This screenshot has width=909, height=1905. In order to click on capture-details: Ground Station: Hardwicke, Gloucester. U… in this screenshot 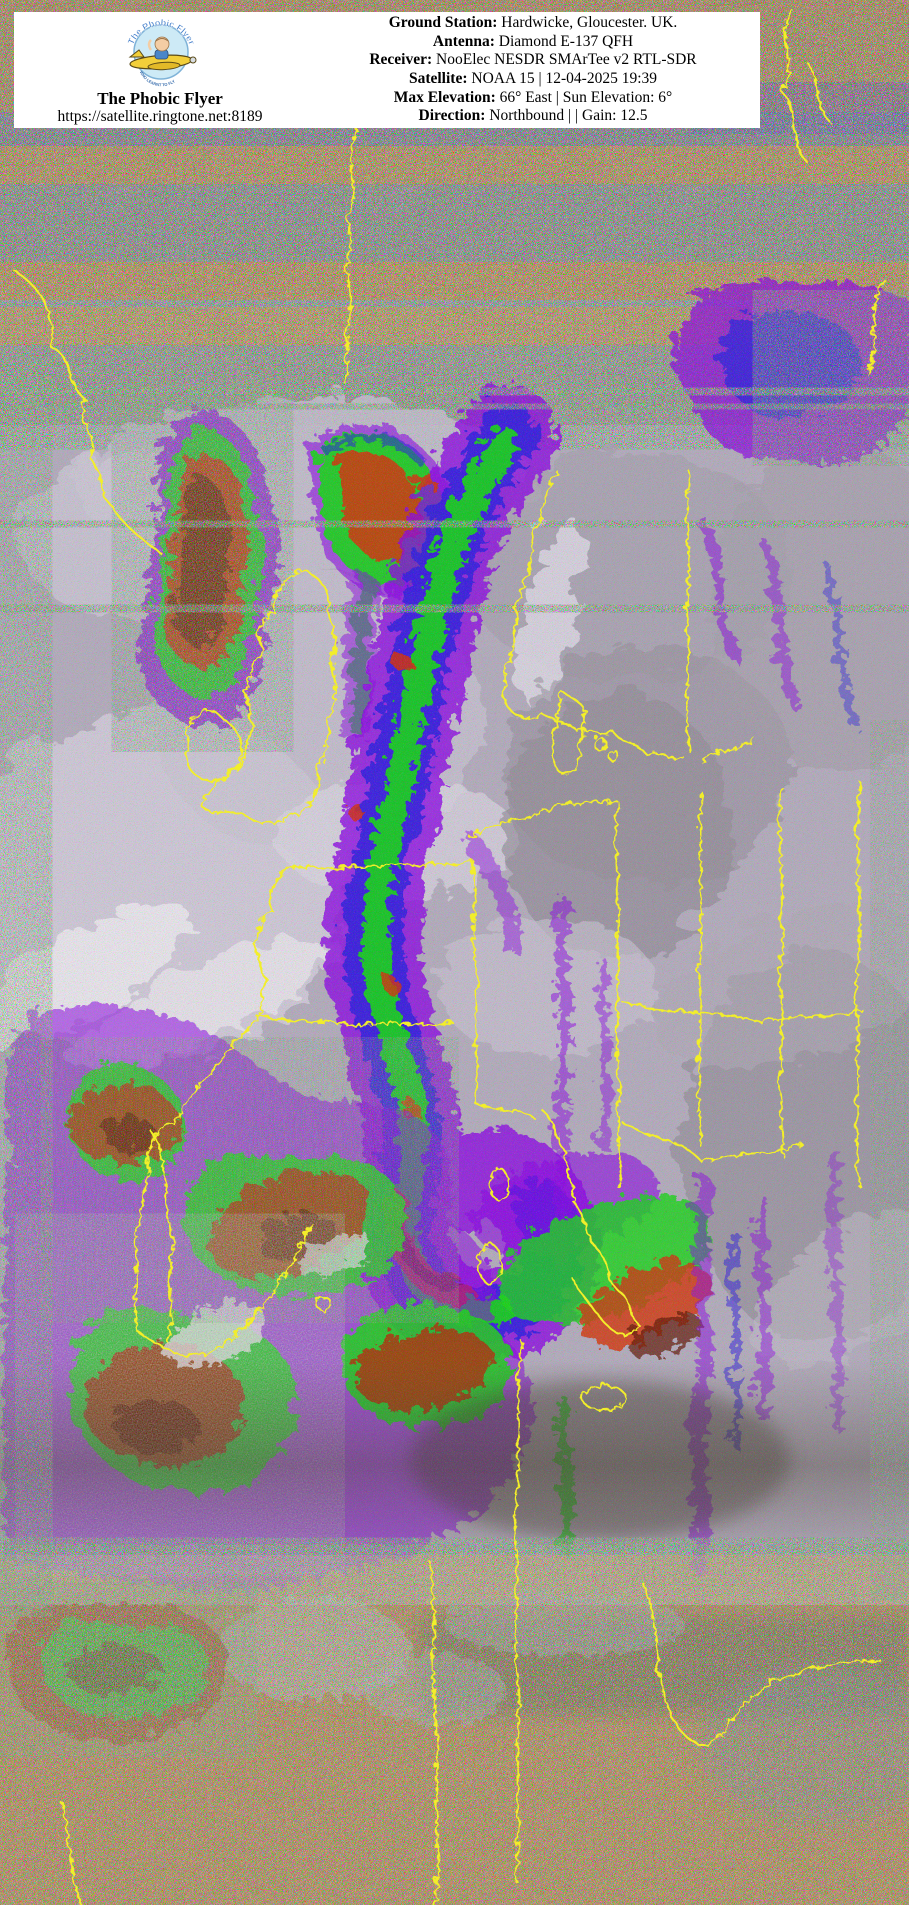, I will do `click(533, 70)`.